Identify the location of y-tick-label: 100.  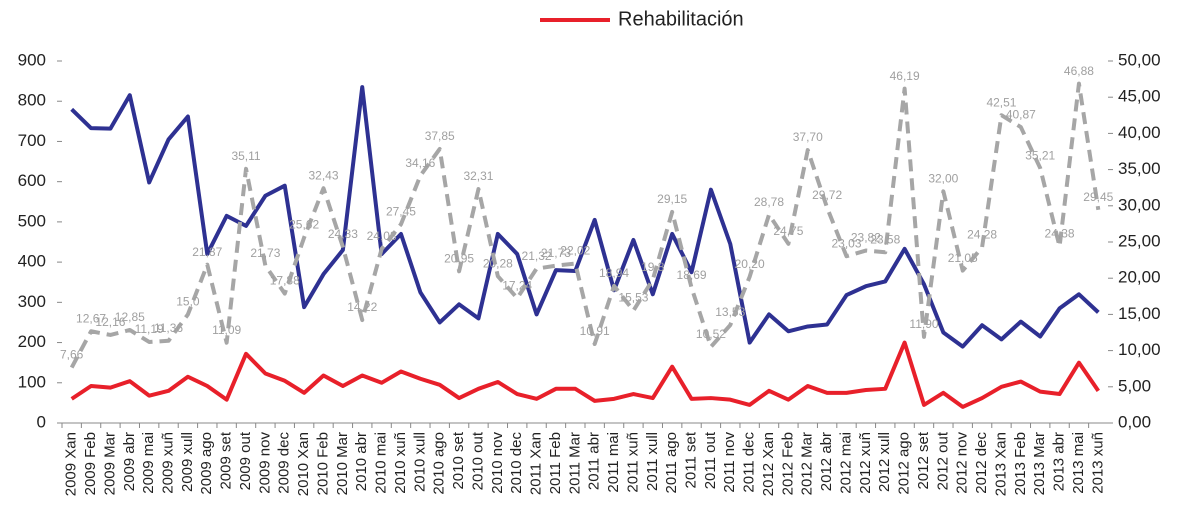
(32, 381).